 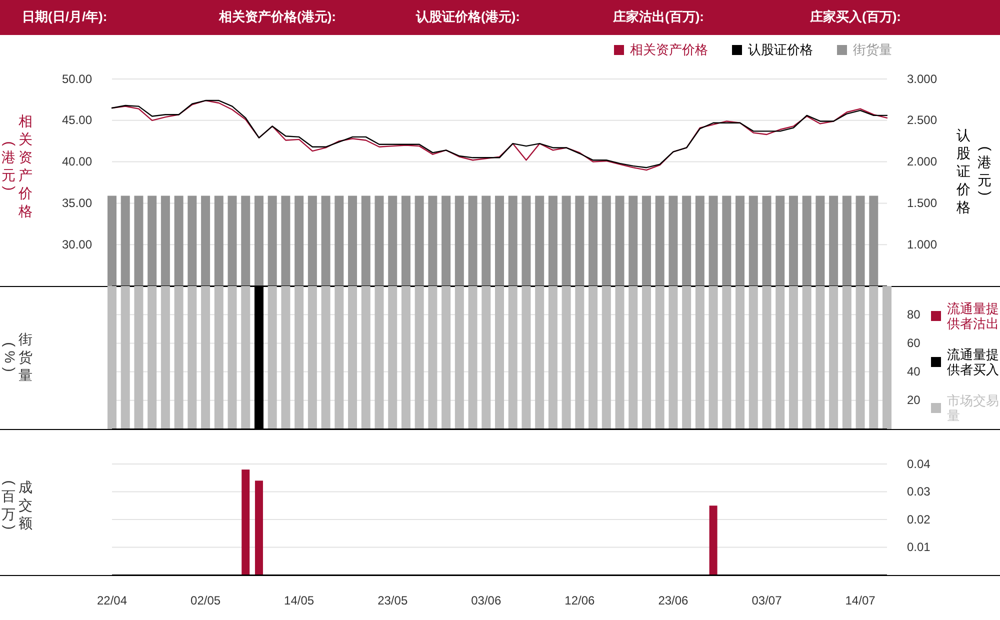 I want to click on x-tick-label: 03/06, so click(x=486, y=601).